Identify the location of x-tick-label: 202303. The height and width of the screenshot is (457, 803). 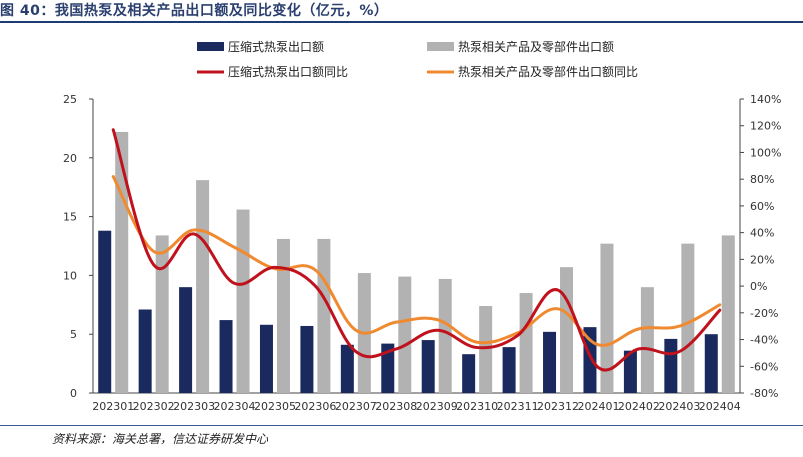
(194, 406).